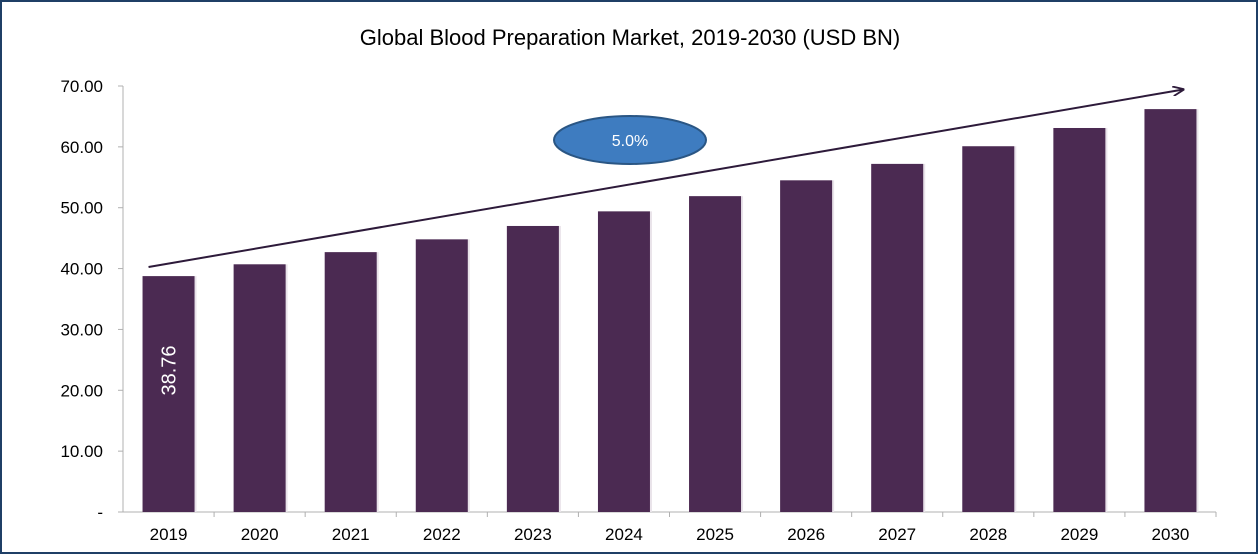 Image resolution: width=1258 pixels, height=554 pixels. What do you see at coordinates (806, 534) in the screenshot?
I see `x-tick-label: 2026` at bounding box center [806, 534].